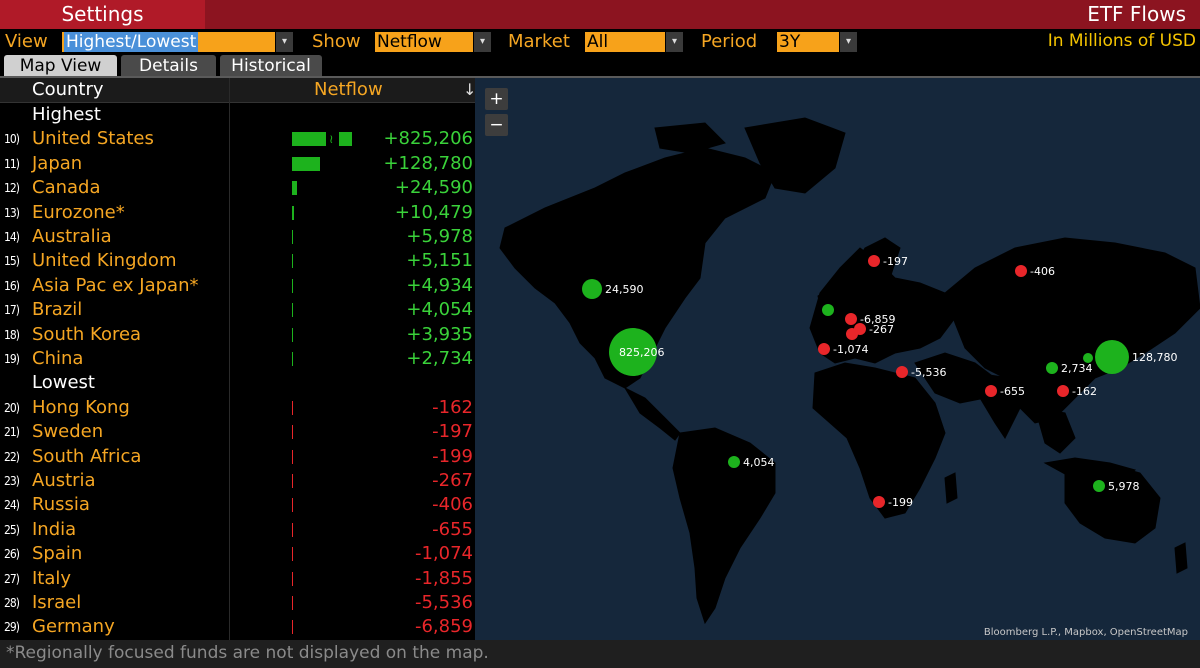 The height and width of the screenshot is (668, 1200). What do you see at coordinates (237, 188) in the screenshot?
I see `table-row: 12) Canada +24,590` at bounding box center [237, 188].